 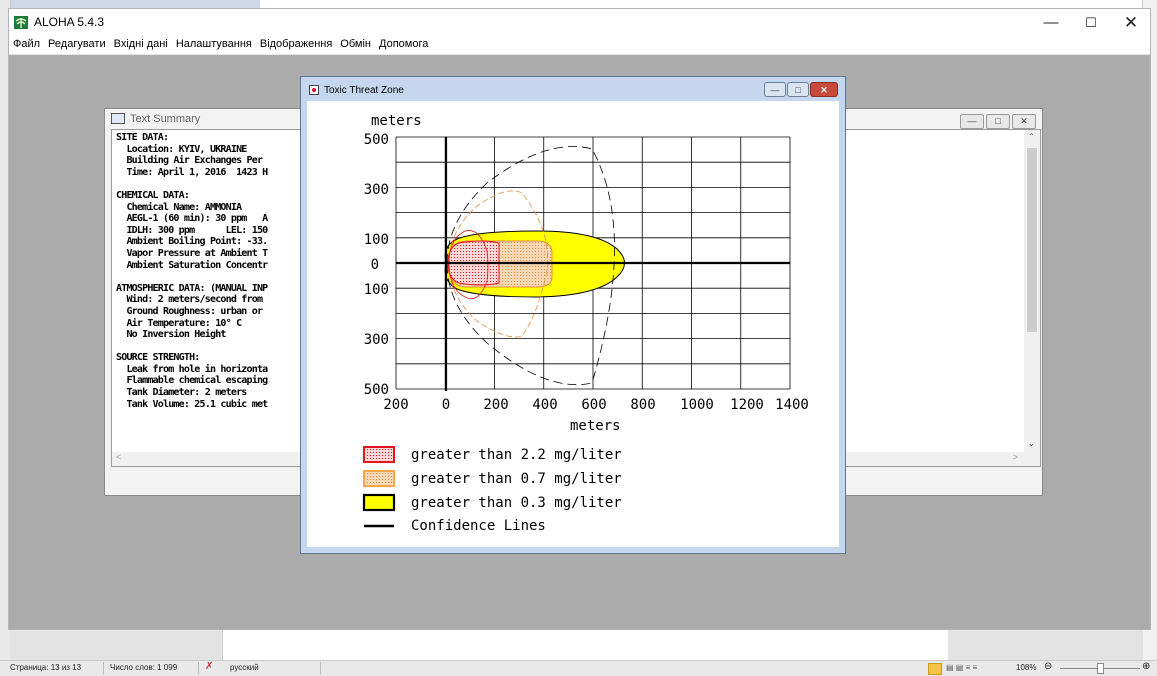 What do you see at coordinates (69, 22) in the screenshot?
I see `aloha-window-title: ALOHA 5.4.3` at bounding box center [69, 22].